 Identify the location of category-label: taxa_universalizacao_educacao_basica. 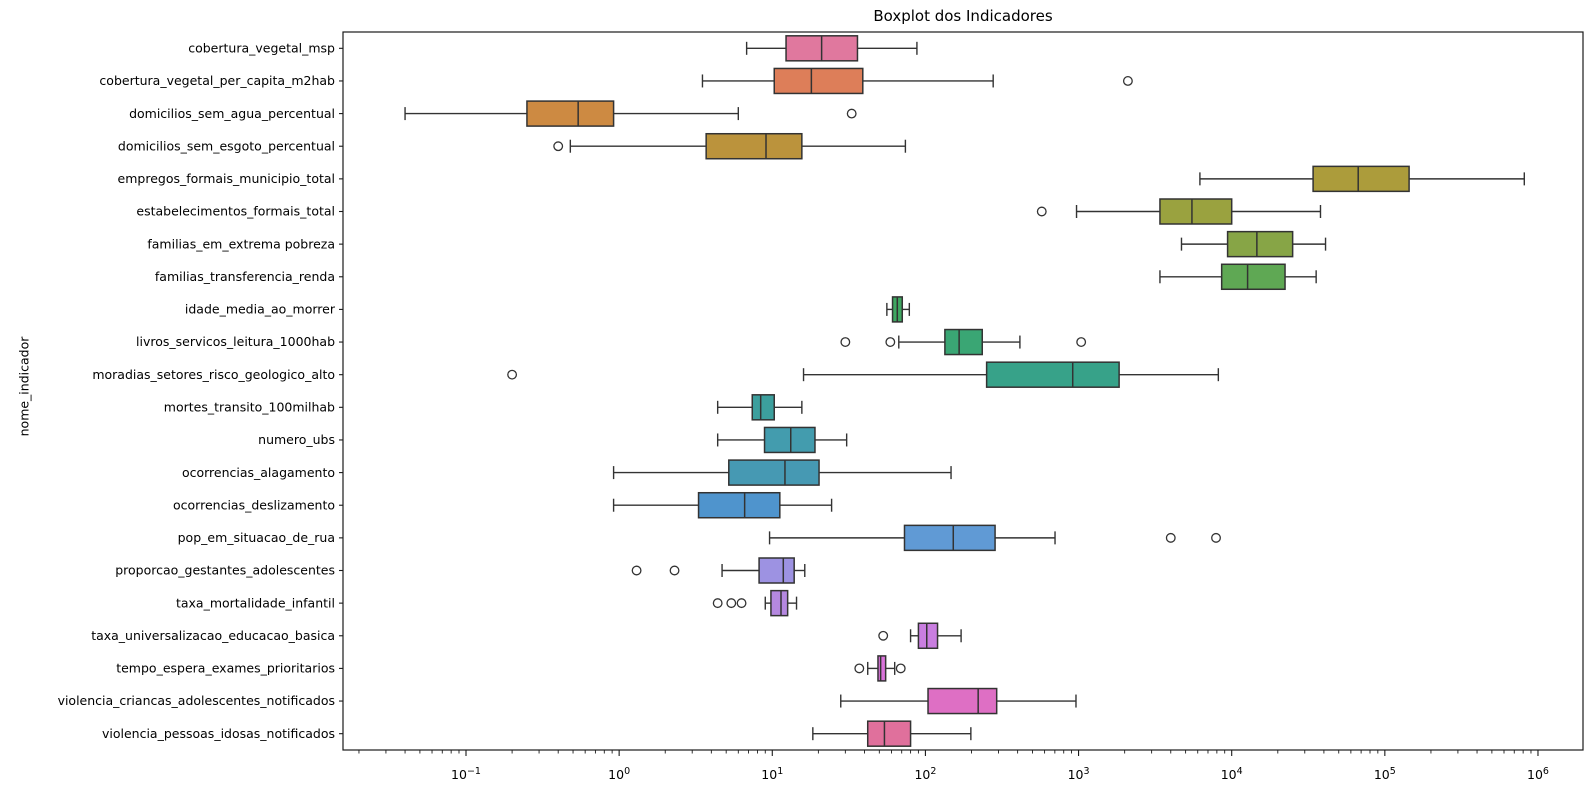
(213, 635).